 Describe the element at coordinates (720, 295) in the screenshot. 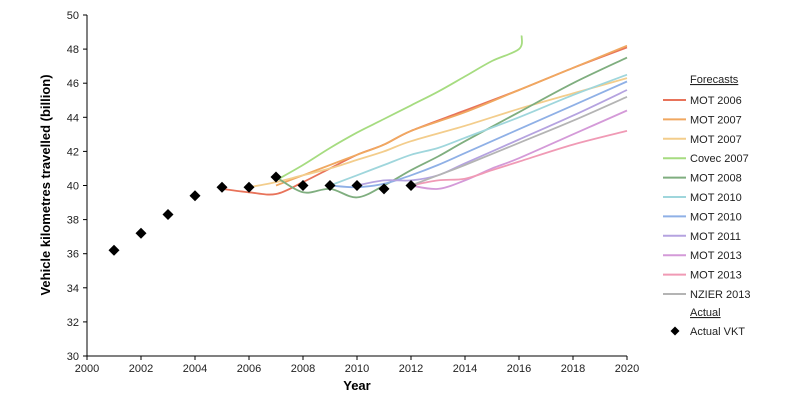

I see `legend-label: NZIER 2013` at that location.